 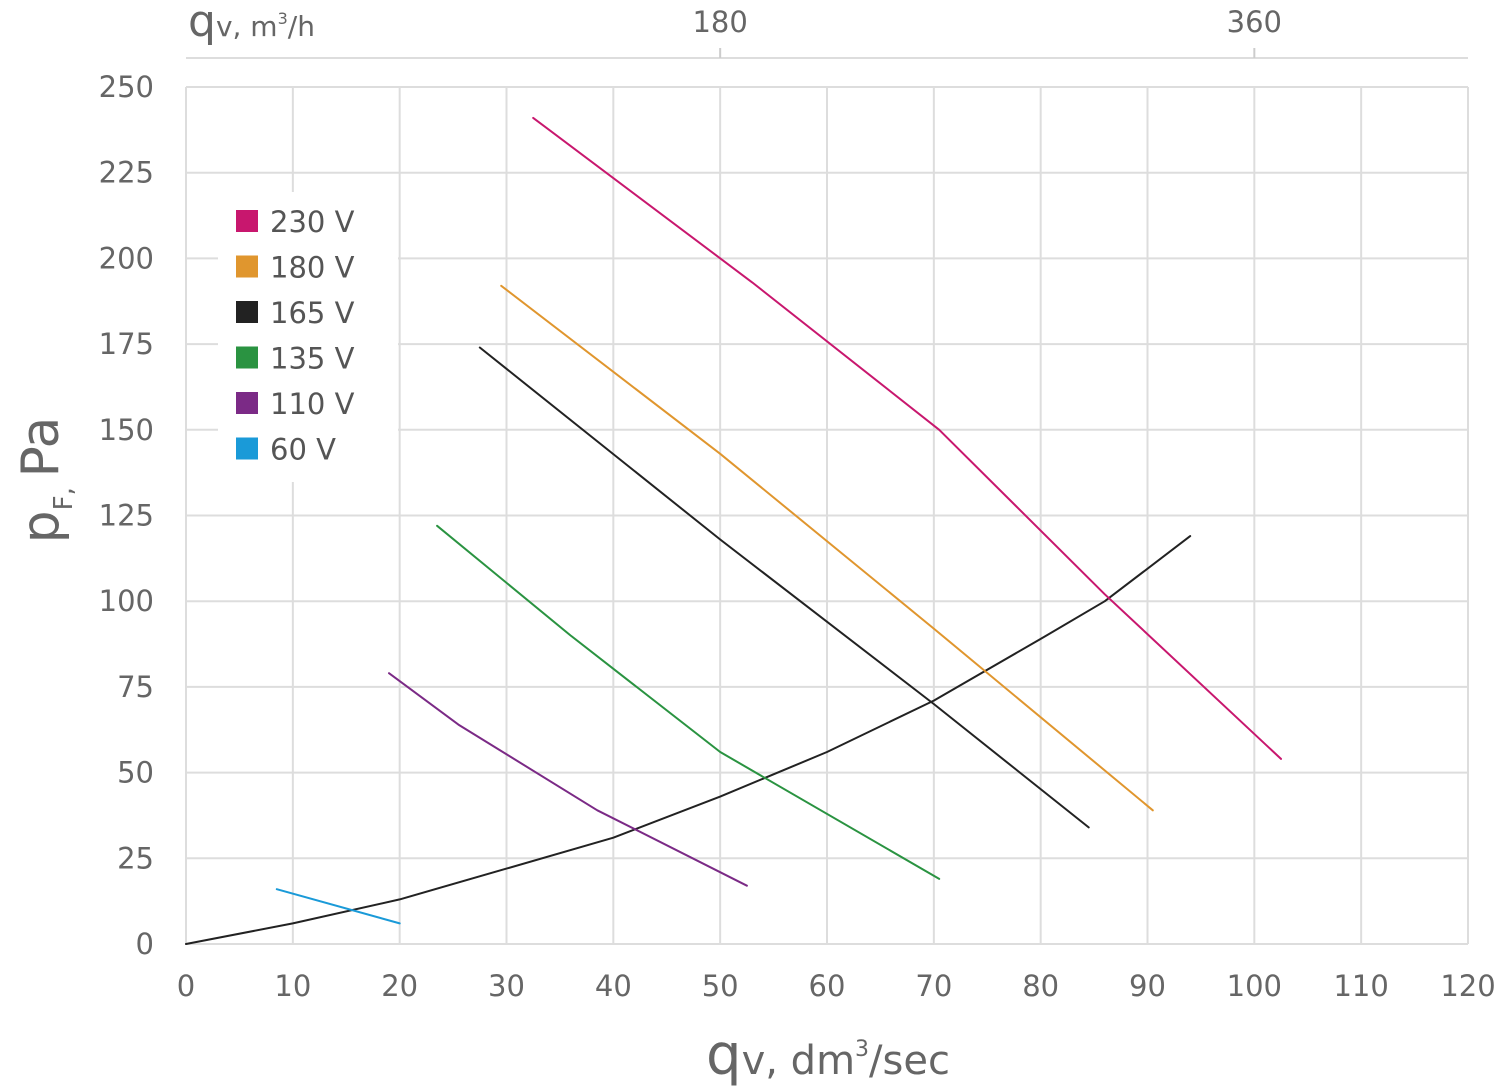 I want to click on top-axis-title-rest: v, m, so click(x=247, y=26).